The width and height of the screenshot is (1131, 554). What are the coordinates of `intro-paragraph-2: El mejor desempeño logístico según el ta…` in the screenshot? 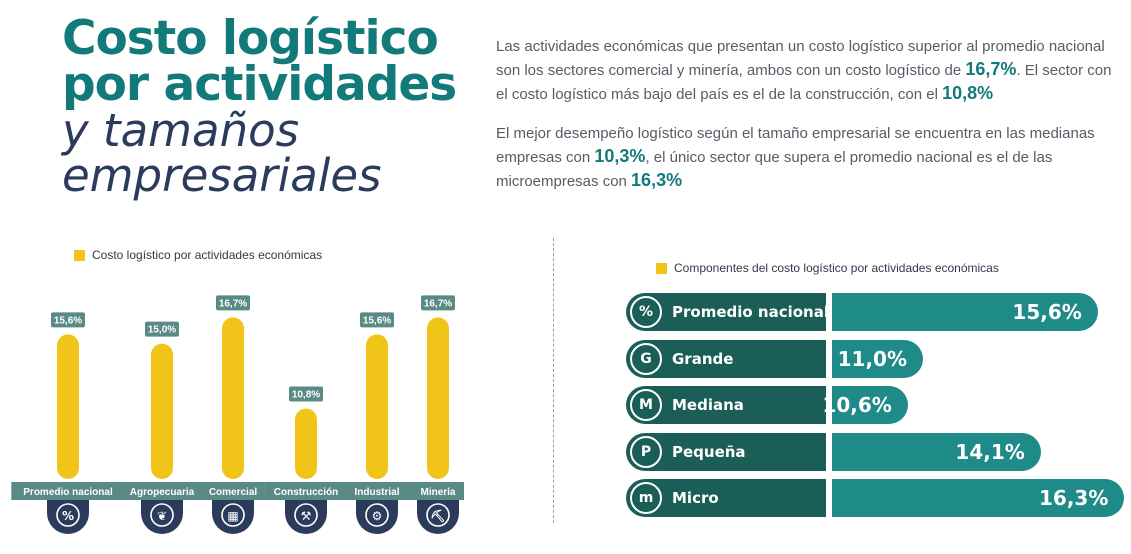 It's located at (806, 157).